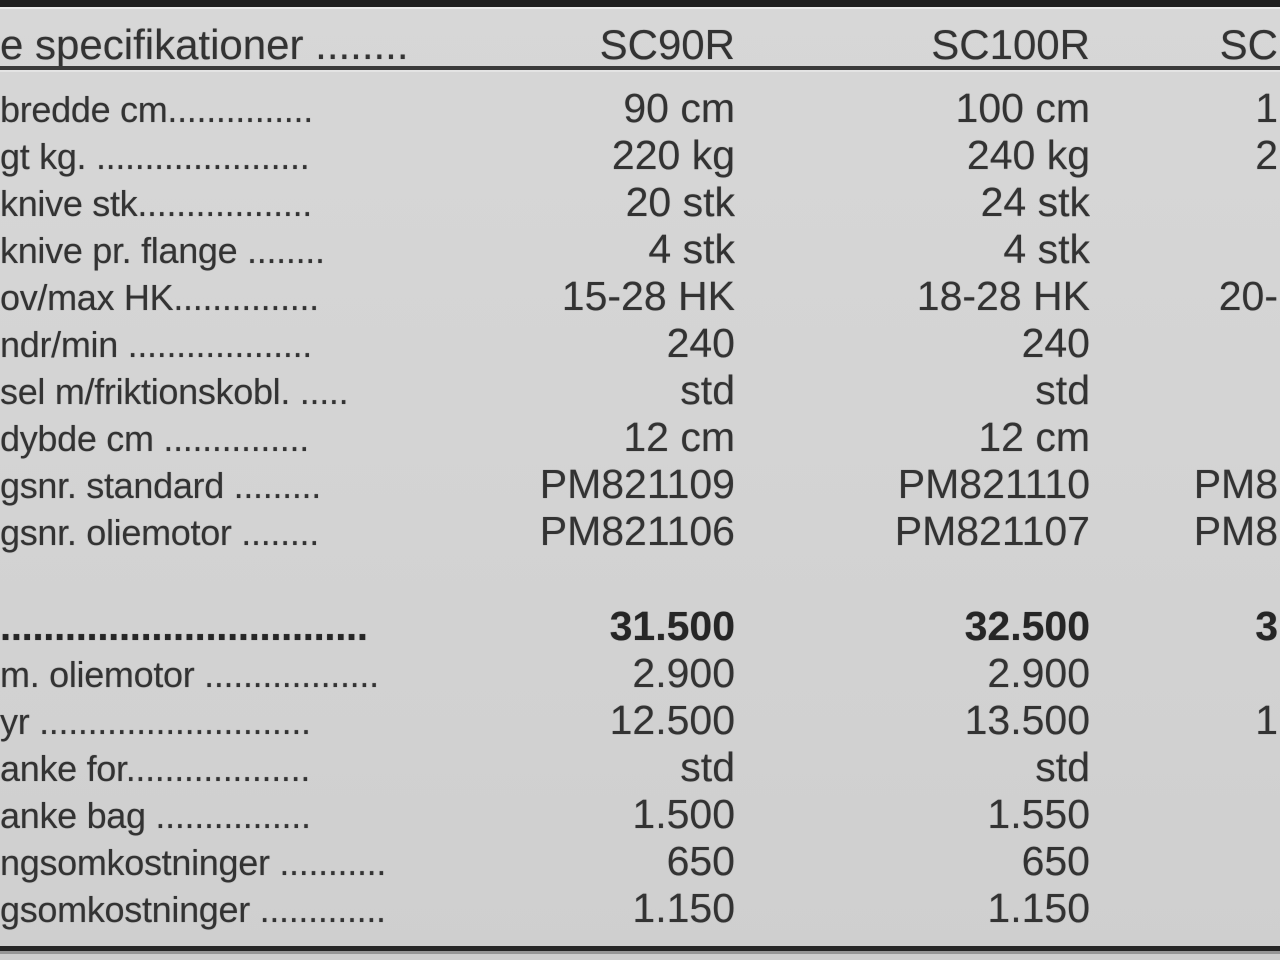 This screenshot has width=1280, height=960. I want to click on value-sc100r: PM821110, so click(993, 484).